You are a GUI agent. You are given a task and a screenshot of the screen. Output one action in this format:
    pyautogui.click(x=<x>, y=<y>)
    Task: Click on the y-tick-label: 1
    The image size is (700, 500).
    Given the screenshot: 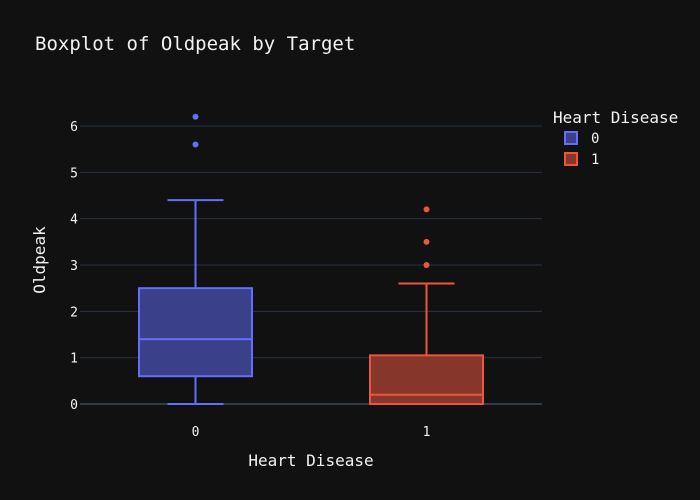 What is the action you would take?
    pyautogui.click(x=74, y=359)
    